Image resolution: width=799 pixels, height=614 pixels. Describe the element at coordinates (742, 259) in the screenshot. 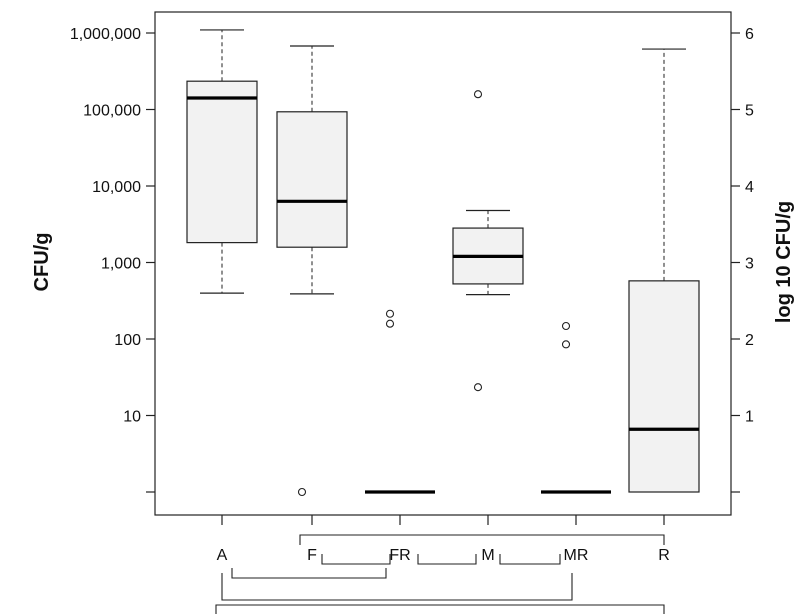

I see `right-y-axis: 1 2 3 4 5 6` at that location.